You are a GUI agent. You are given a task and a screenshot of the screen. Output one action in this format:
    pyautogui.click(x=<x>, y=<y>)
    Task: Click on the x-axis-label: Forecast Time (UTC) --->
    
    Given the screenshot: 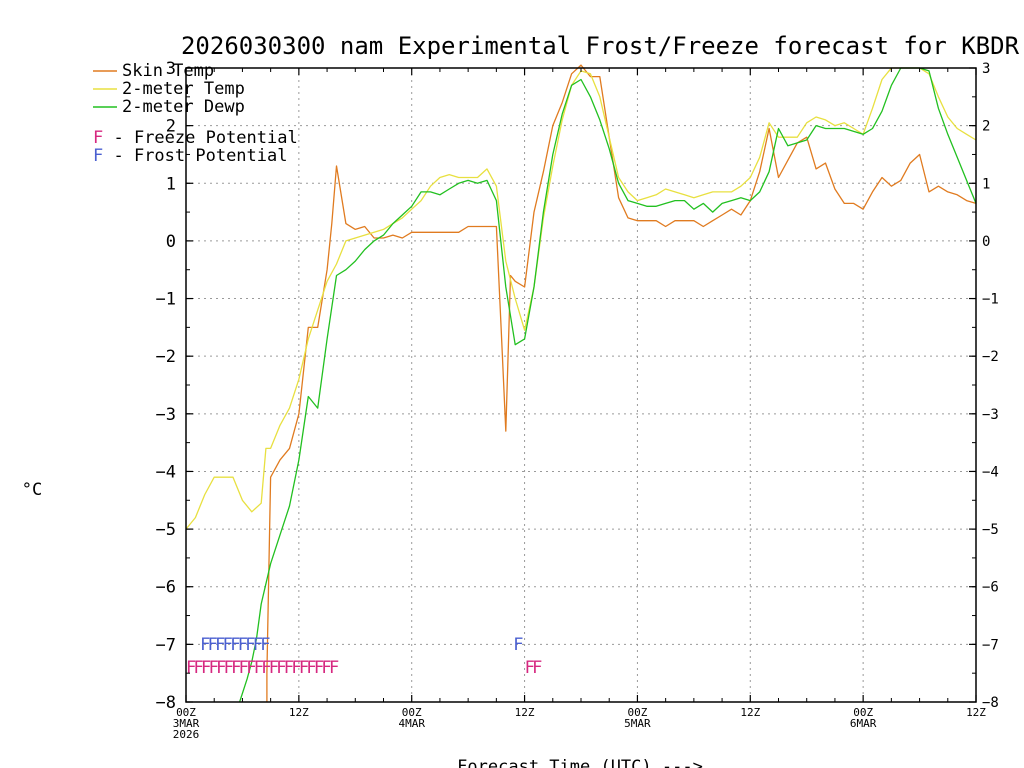 What is the action you would take?
    pyautogui.click(x=580, y=762)
    